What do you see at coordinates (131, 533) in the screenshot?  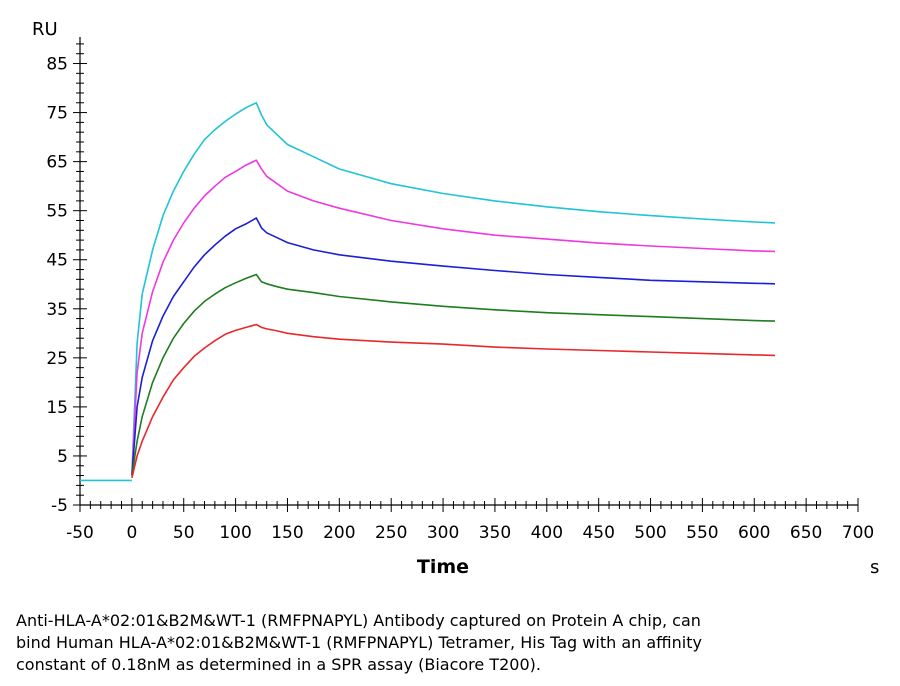 I see `x-tick-label: 0` at bounding box center [131, 533].